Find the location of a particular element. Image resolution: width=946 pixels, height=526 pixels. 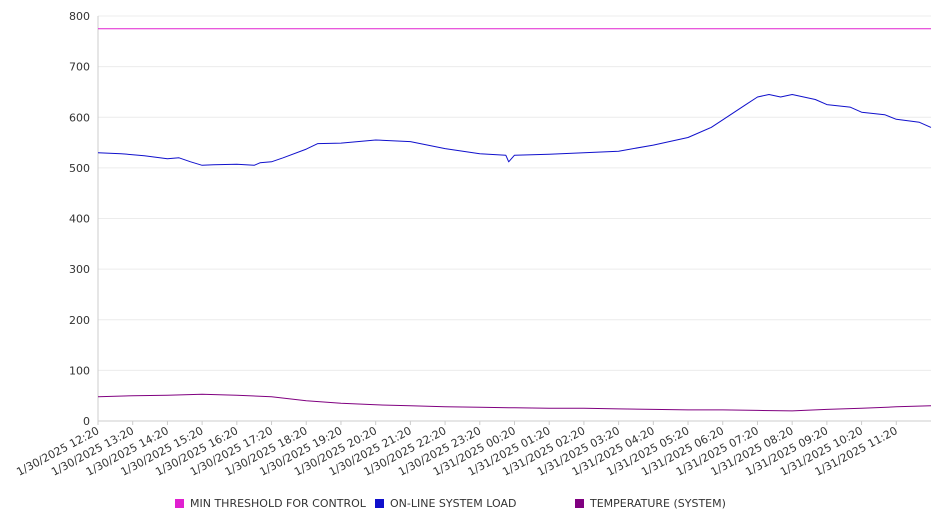

legend-swatch-min-threshold is located at coordinates (179, 503).